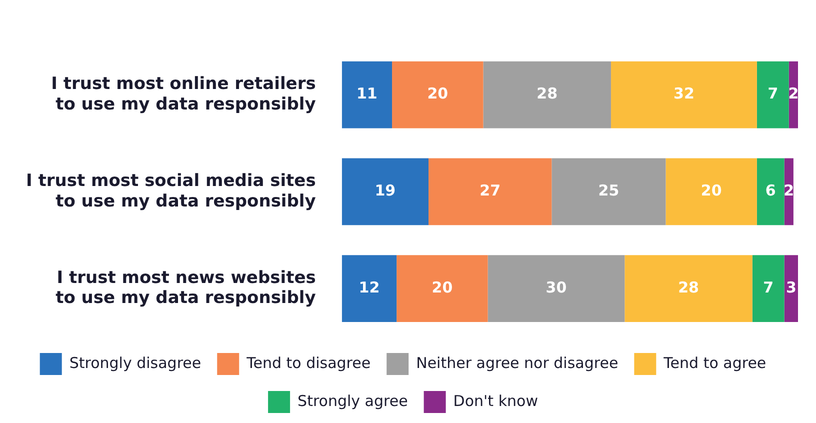  I want to click on data-label: 11, so click(367, 93).